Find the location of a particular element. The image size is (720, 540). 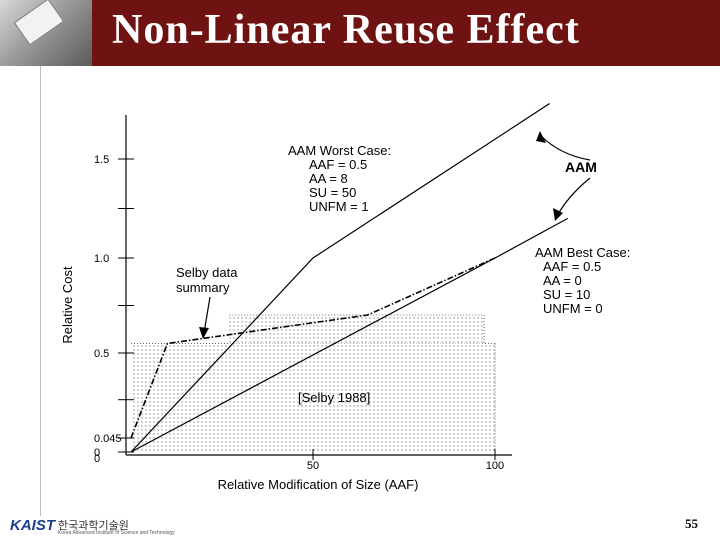

page-number: 55 is located at coordinates (691, 523).